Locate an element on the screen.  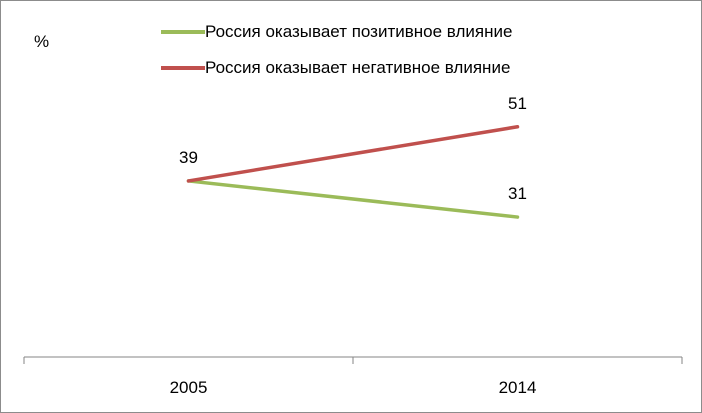
legend-item-negative: Россия оказывает негативное влияние is located at coordinates (336, 68).